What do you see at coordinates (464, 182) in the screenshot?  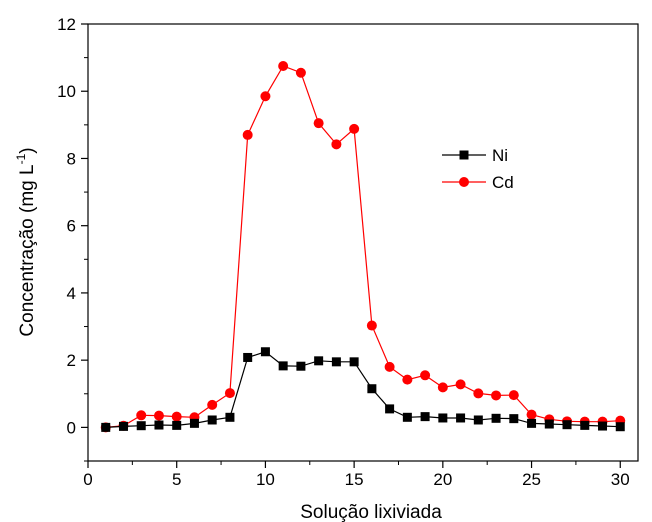 I see `legend-marker-cd` at bounding box center [464, 182].